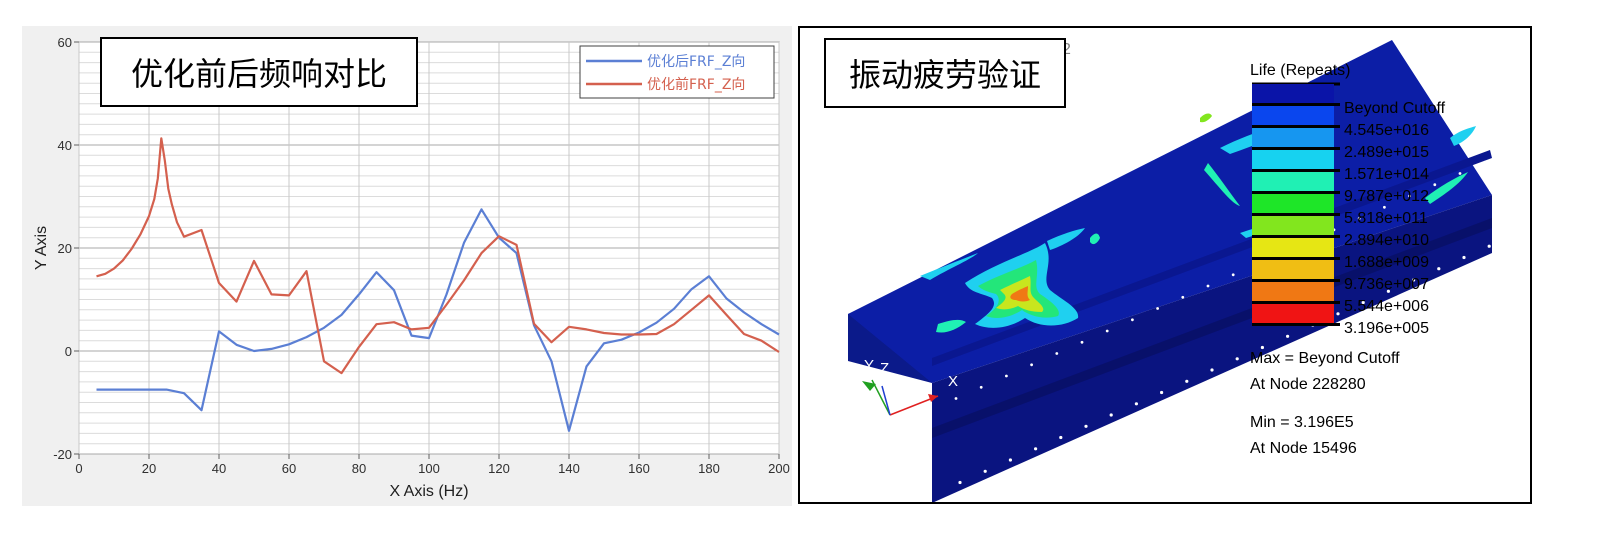 The height and width of the screenshot is (550, 1600). What do you see at coordinates (289, 468) in the screenshot?
I see `x-tick-label: 60` at bounding box center [289, 468].